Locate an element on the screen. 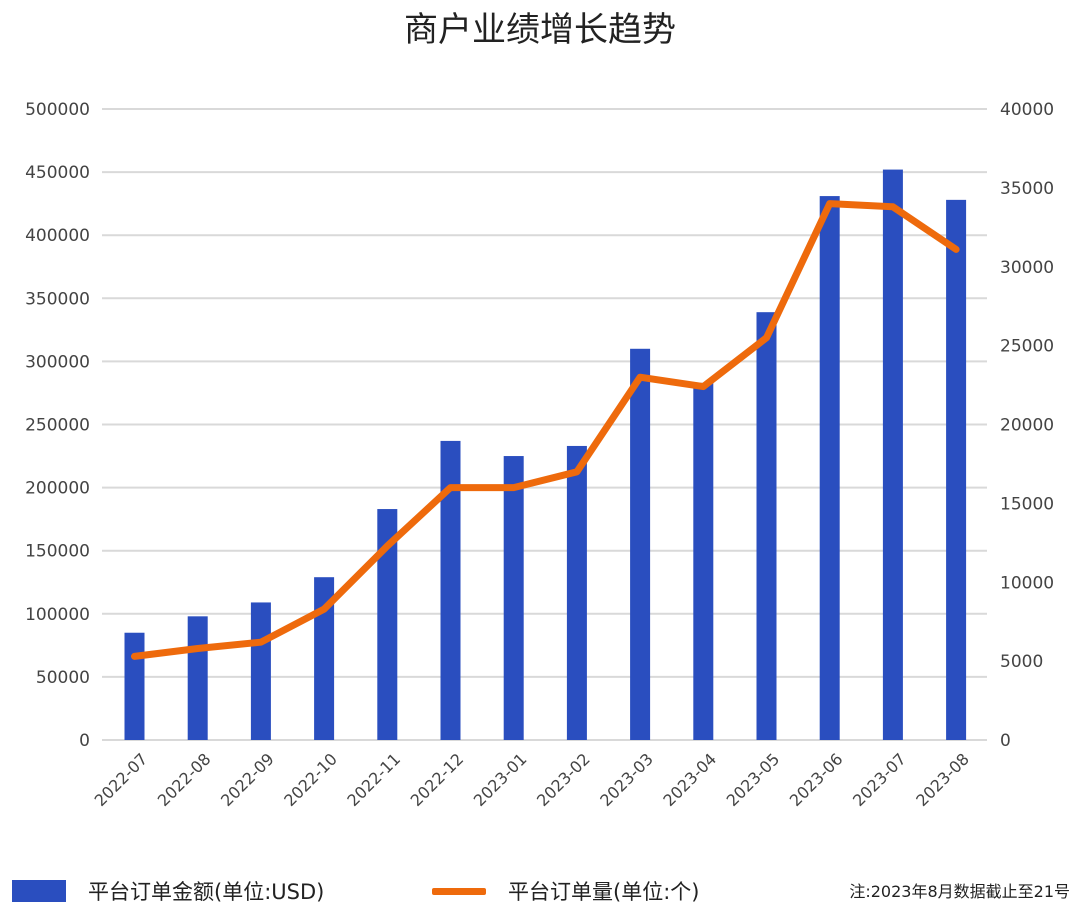 The width and height of the screenshot is (1080, 913). y-axis-right: 0 5000 10000 15000 20000 25000 30000 35000 40000 is located at coordinates (1027, 425).